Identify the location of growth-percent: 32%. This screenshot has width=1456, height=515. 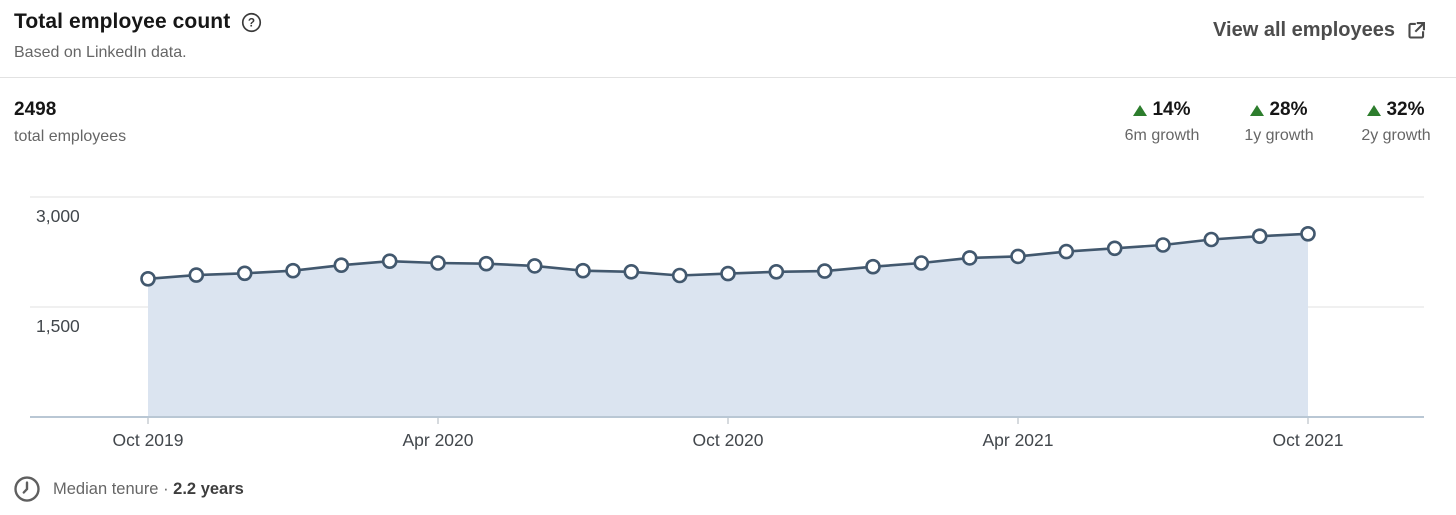
(1405, 109).